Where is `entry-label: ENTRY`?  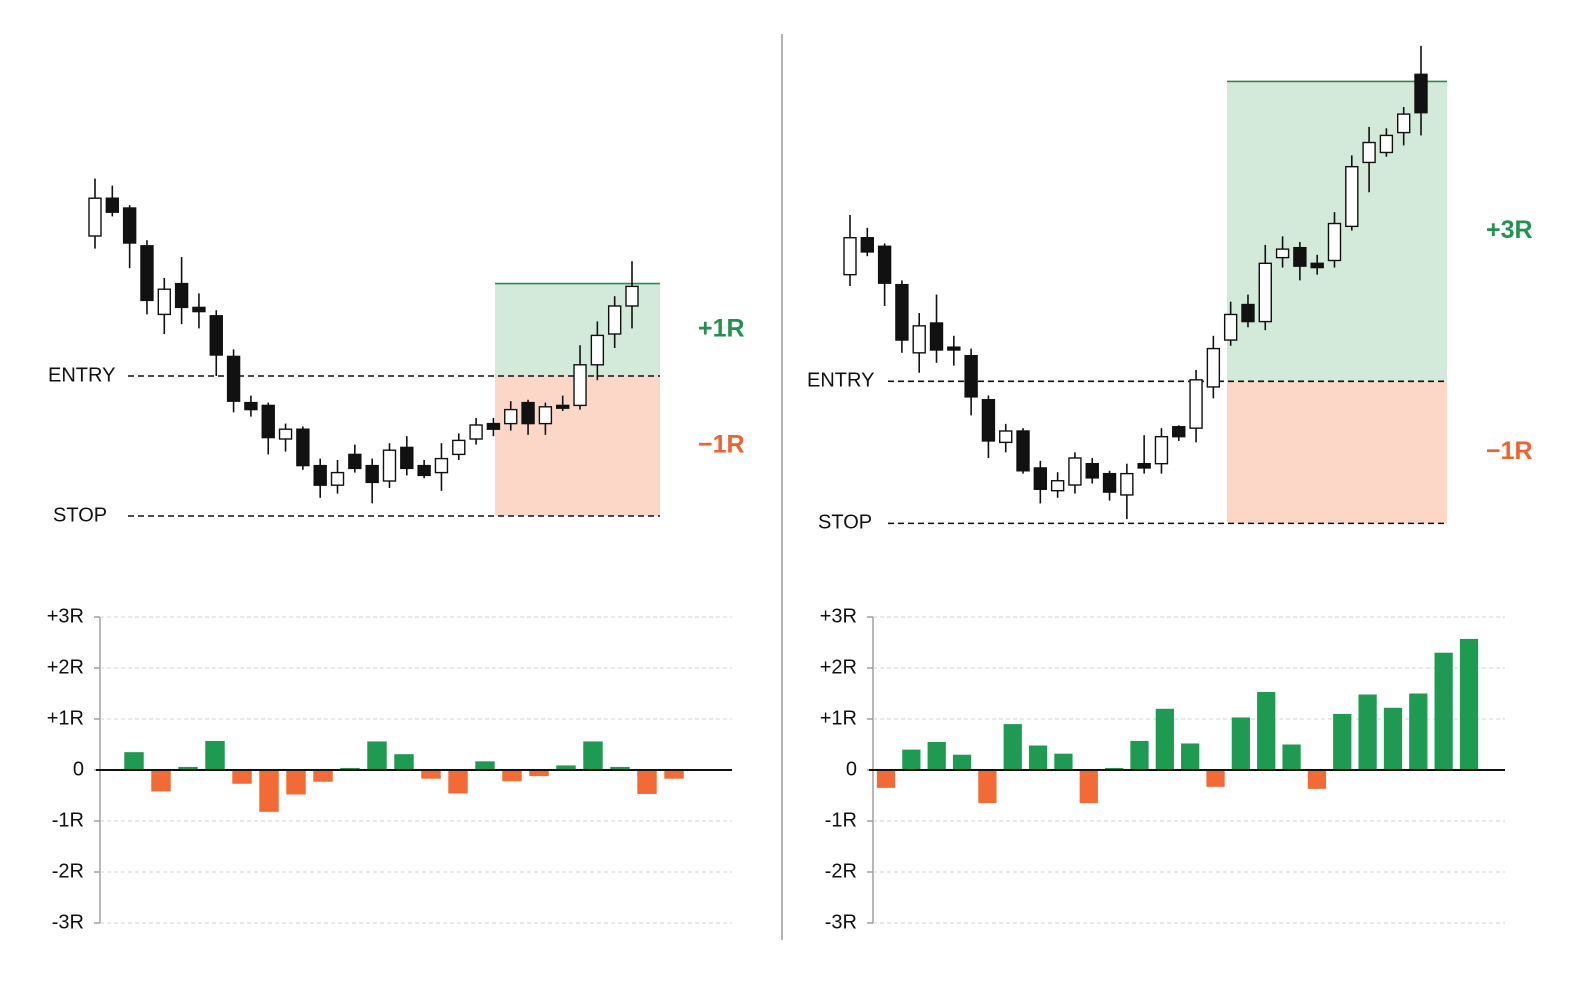
entry-label: ENTRY is located at coordinates (840, 381).